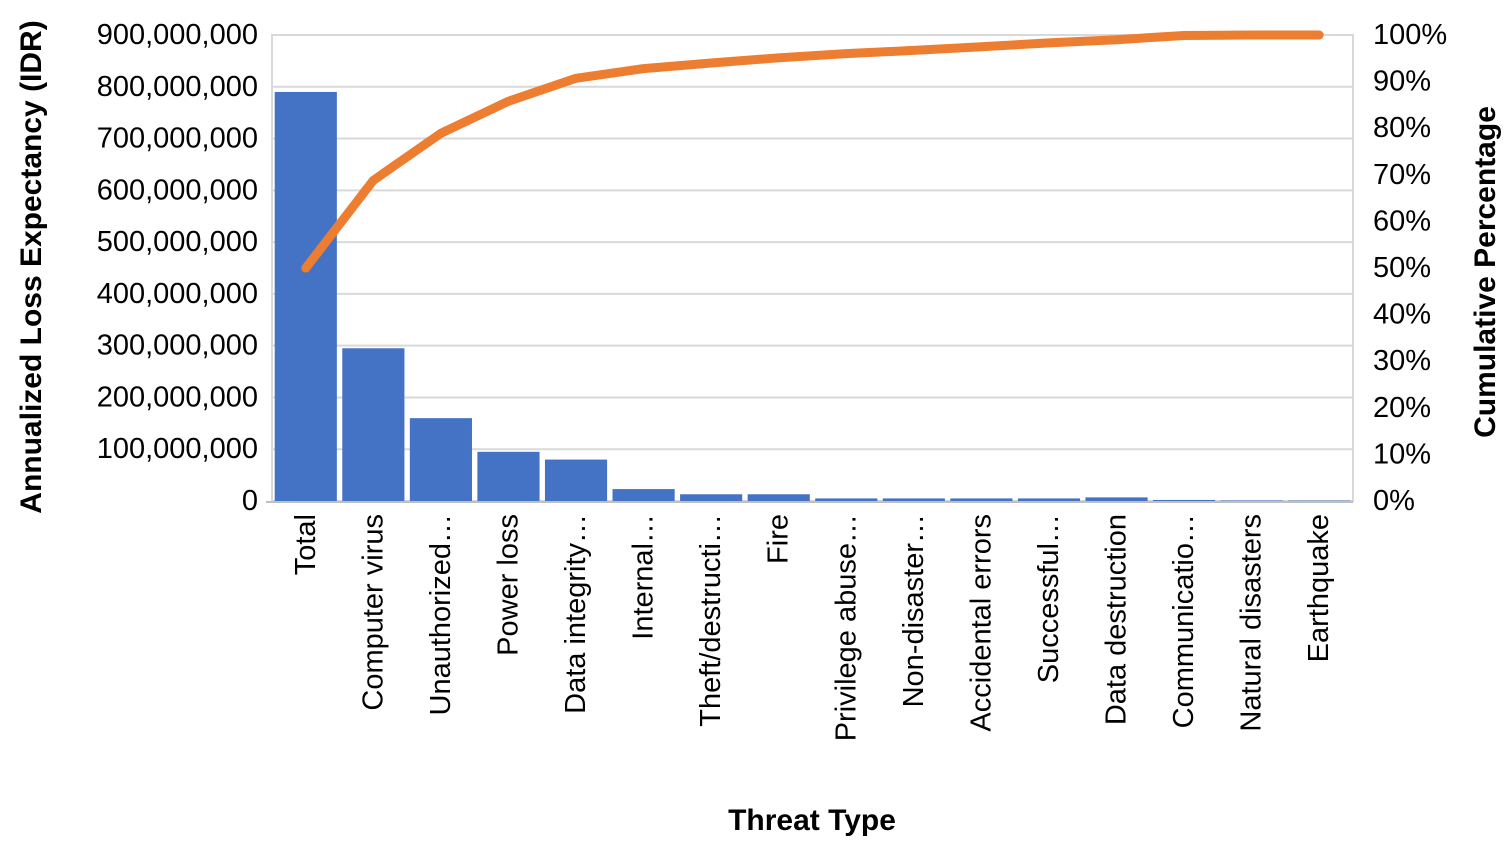  I want to click on right-axis-tick-label: 10%, so click(1402, 454).